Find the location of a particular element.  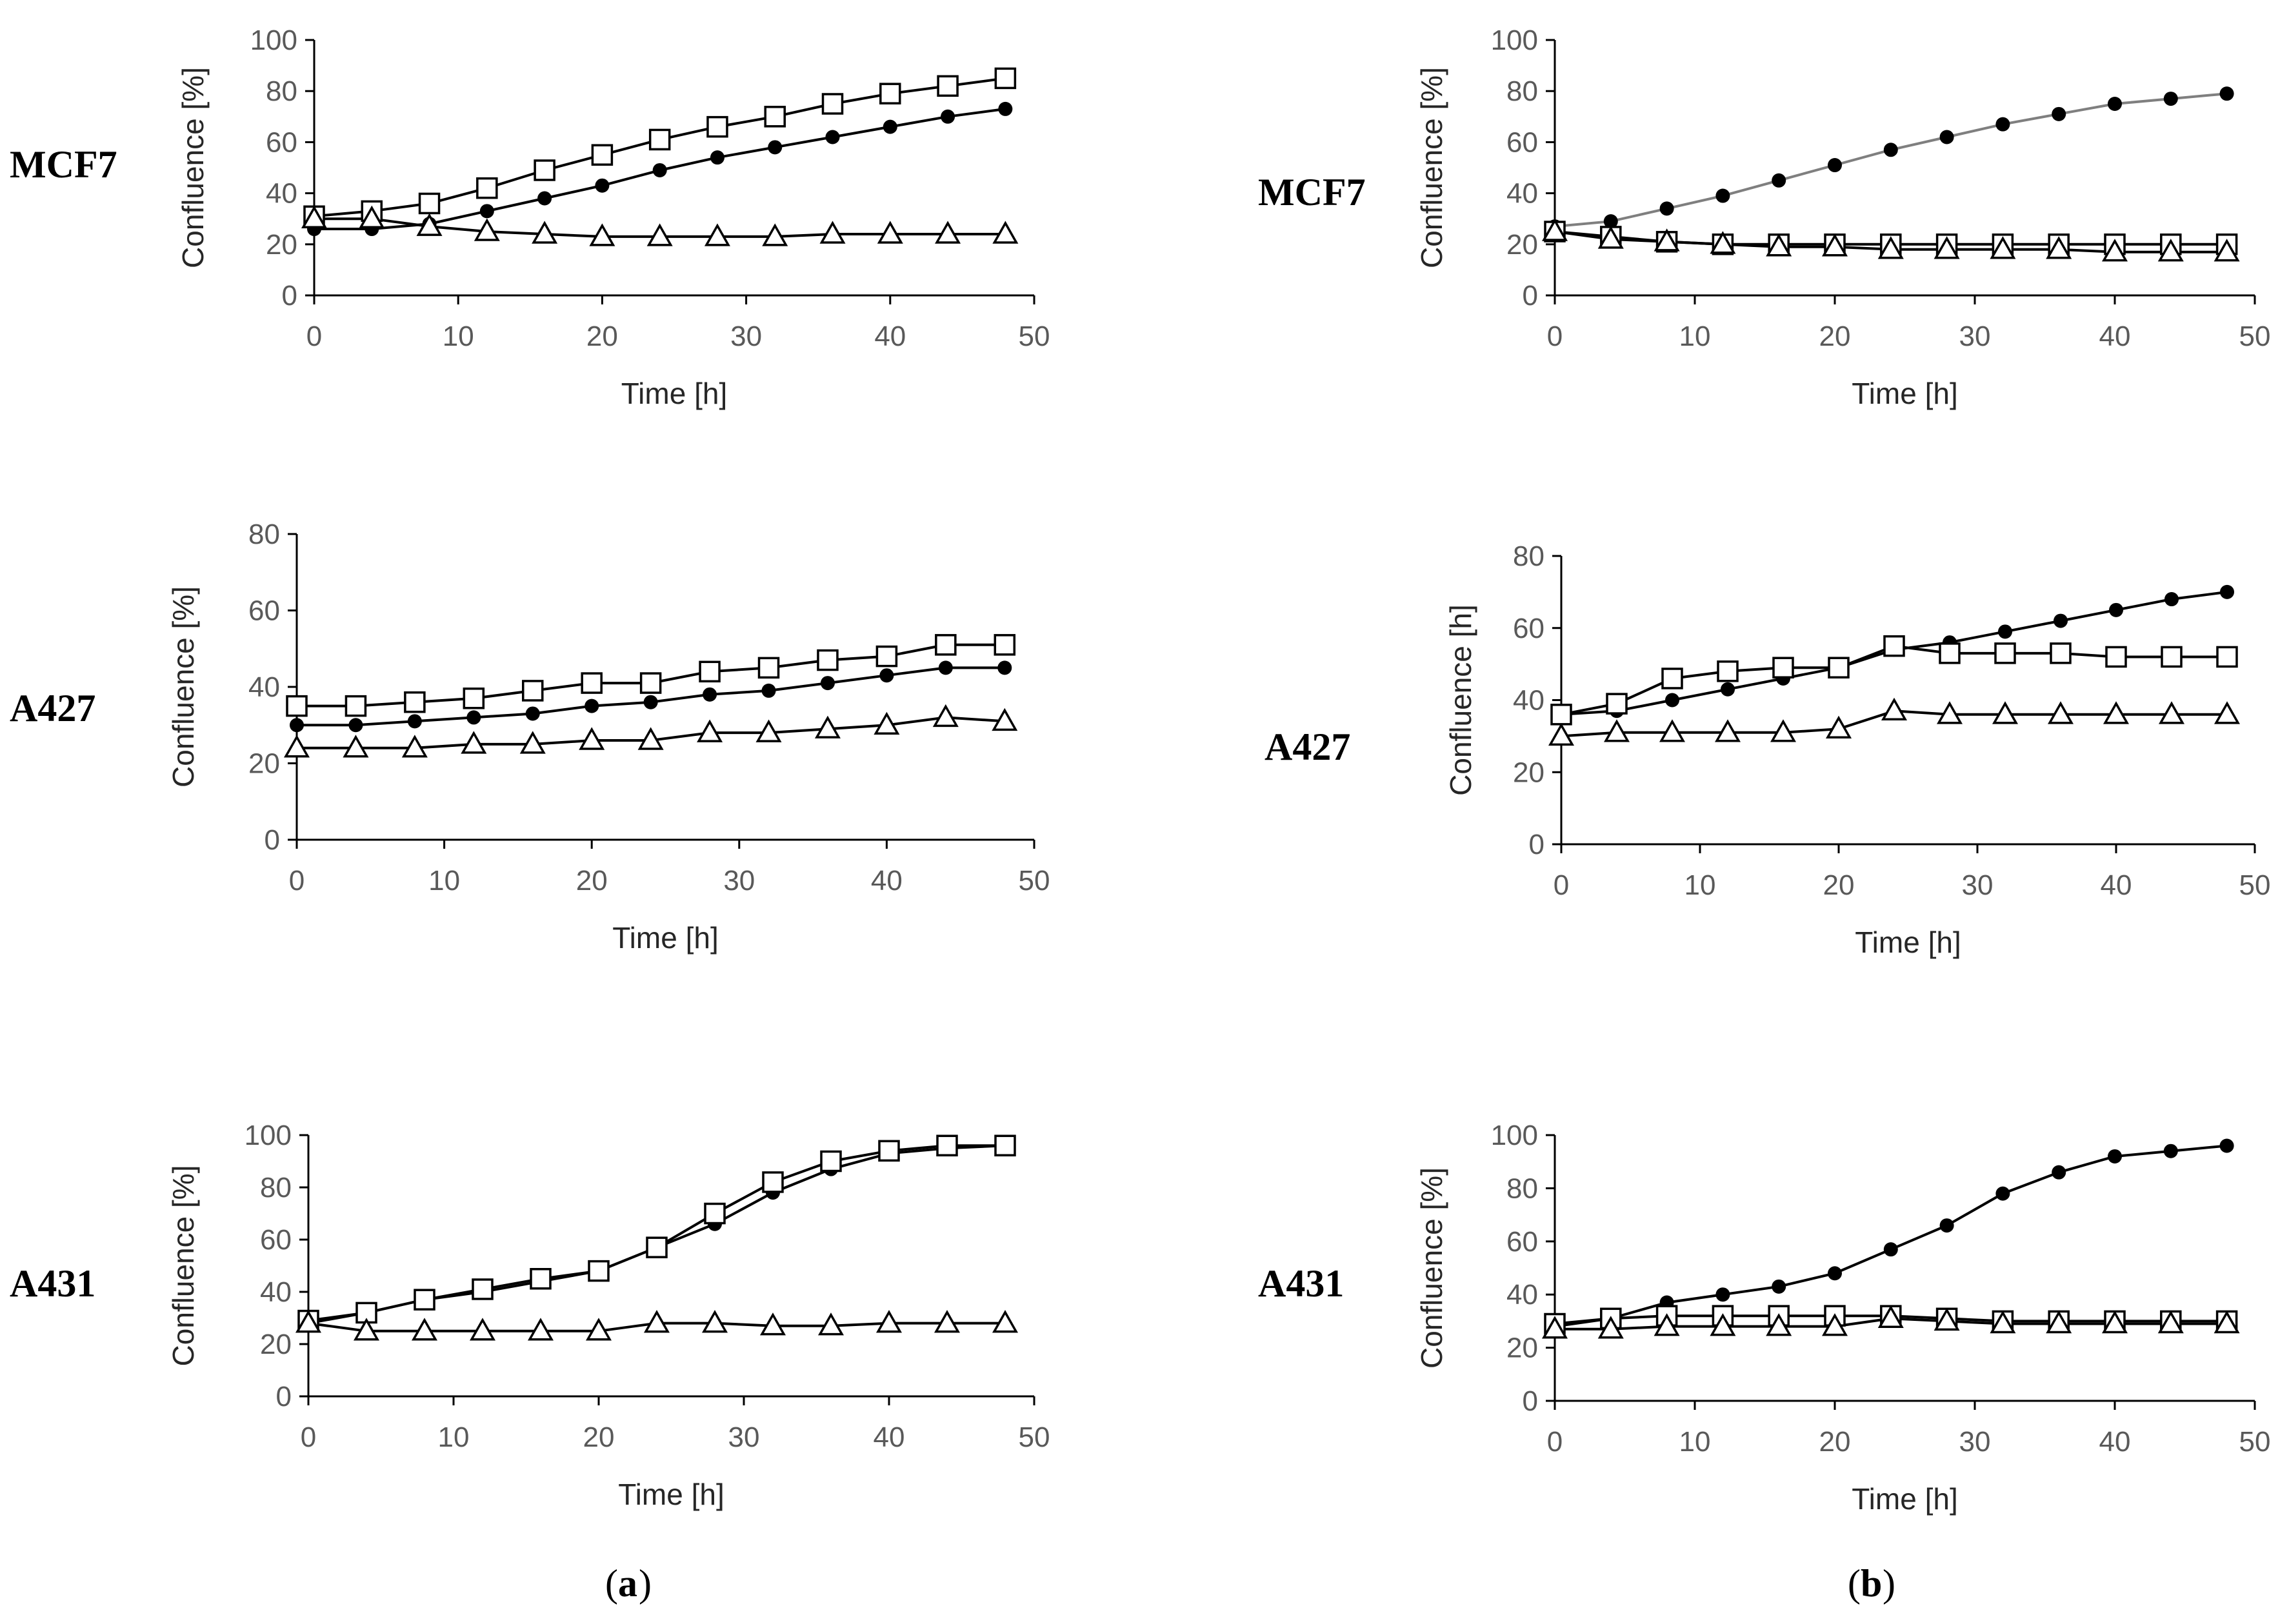

x-axis-title: Time [h] is located at coordinates (665, 938).